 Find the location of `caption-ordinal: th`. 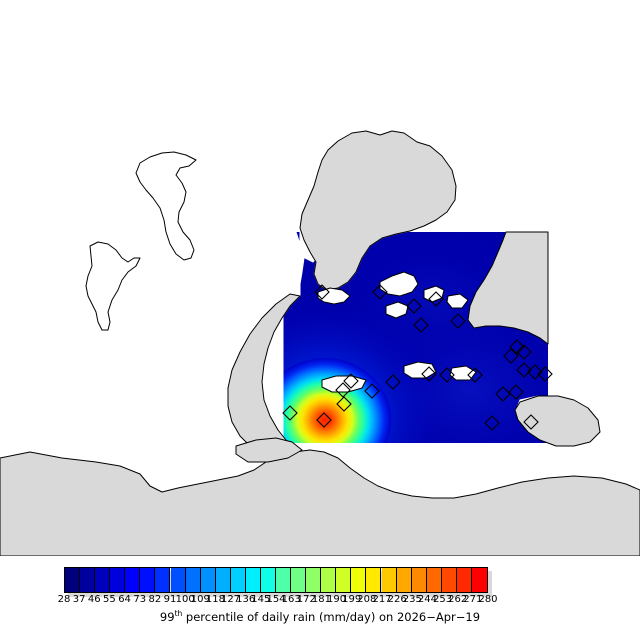

caption-ordinal: th is located at coordinates (178, 613).